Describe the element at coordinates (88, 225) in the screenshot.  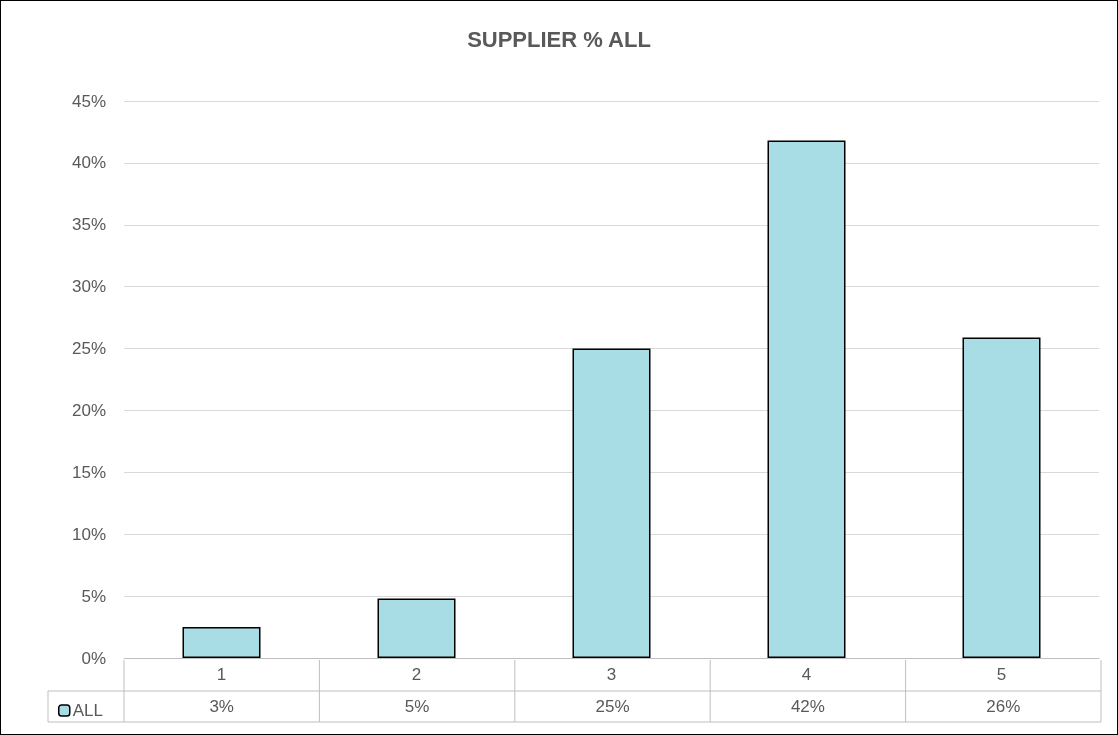
I see `y-tick-label: 35%` at that location.